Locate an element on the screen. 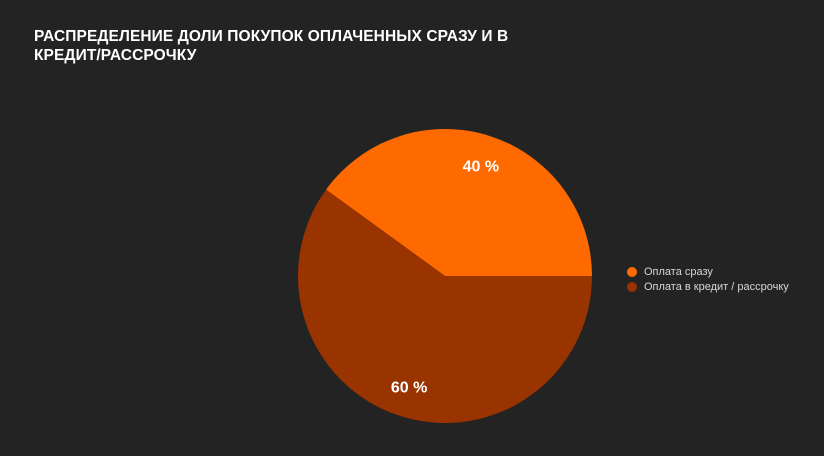 The image size is (824, 456). legend-marker-credit is located at coordinates (632, 287).